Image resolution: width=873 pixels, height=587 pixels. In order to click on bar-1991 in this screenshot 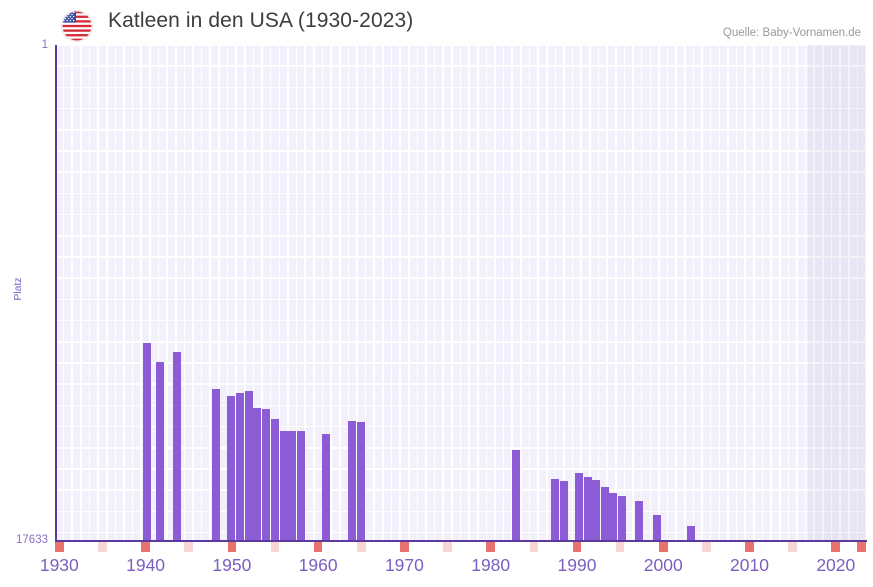, I will do `click(555, 510)`.